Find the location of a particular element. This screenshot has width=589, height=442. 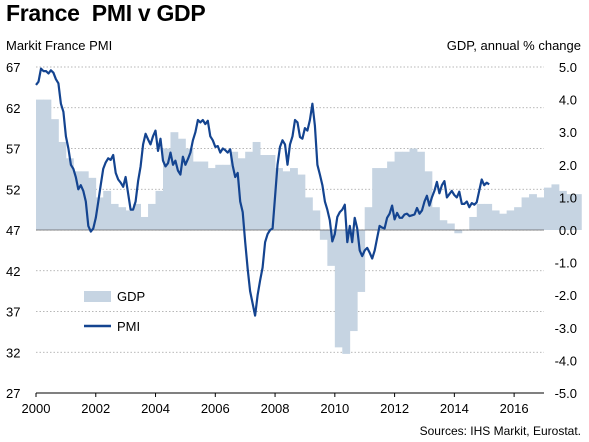

right-tick-label: 5.0 is located at coordinates (568, 67).